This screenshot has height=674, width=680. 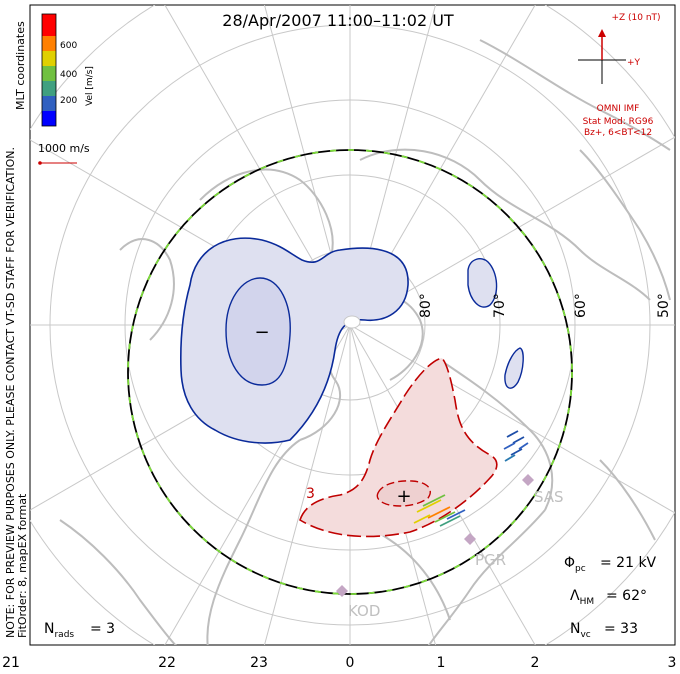 What do you see at coordinates (471, 478) in the screenshot?
I see `velocity-vectors` at bounding box center [471, 478].